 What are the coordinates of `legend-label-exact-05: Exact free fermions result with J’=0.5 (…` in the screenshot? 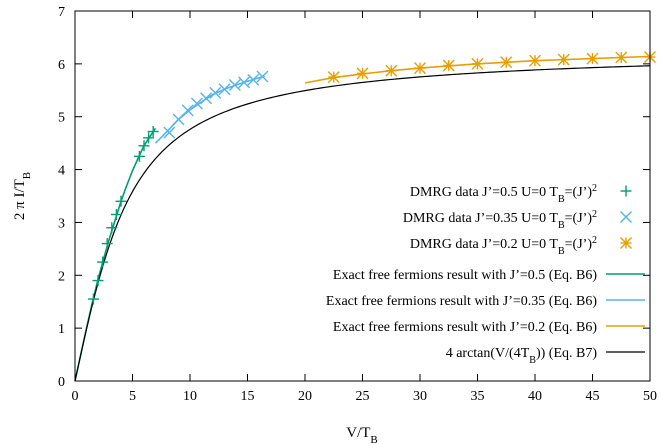 It's located at (465, 275).